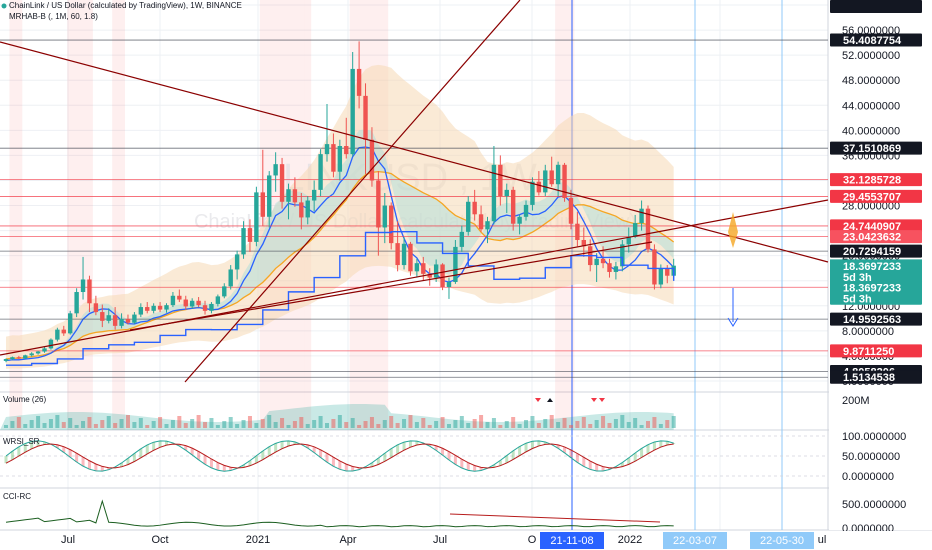 This screenshot has width=932, height=550. What do you see at coordinates (872, 288) in the screenshot?
I see `price-level-value: 18.3697233` at bounding box center [872, 288].